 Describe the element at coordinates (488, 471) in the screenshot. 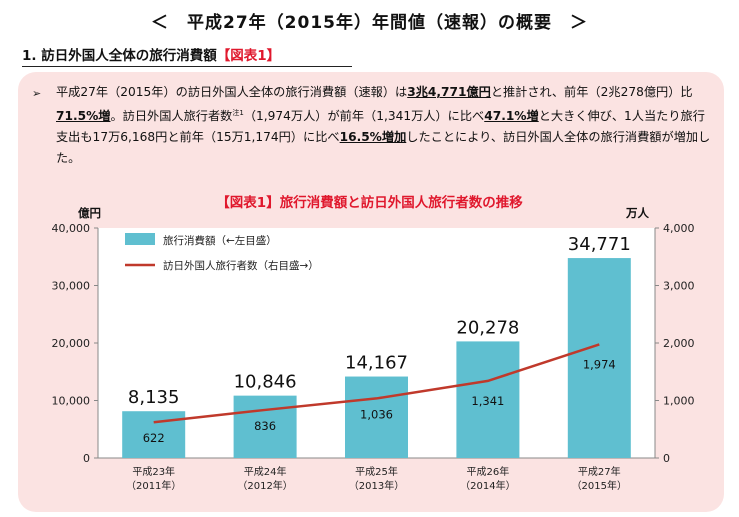

I see `x-category-label: 平成26年` at that location.